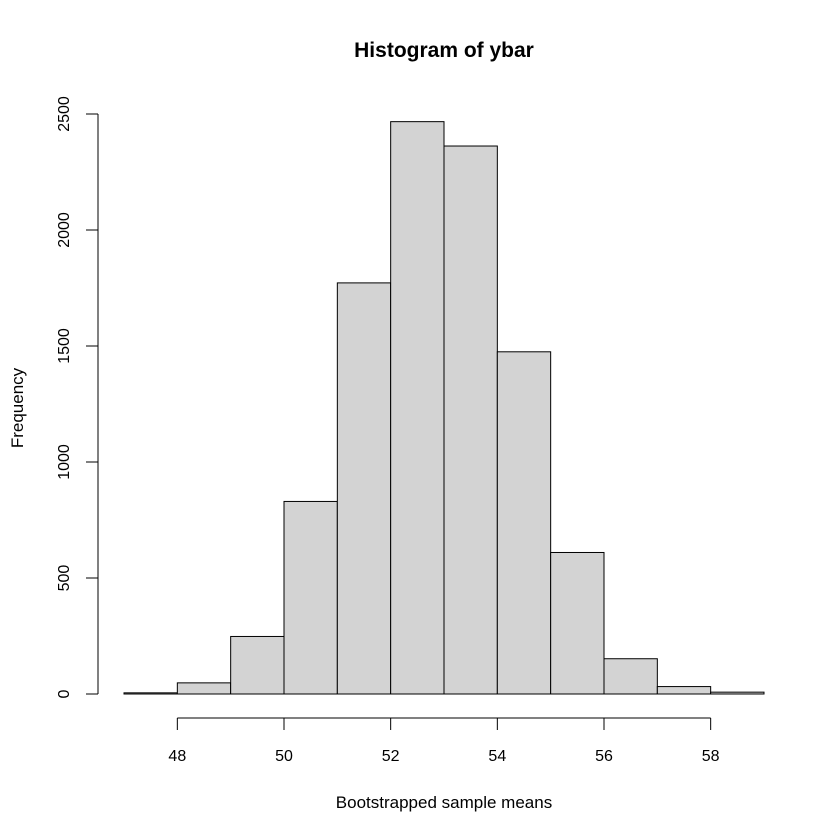 Image resolution: width=840 pixels, height=840 pixels. I want to click on x-tick-label: 48, so click(177, 756).